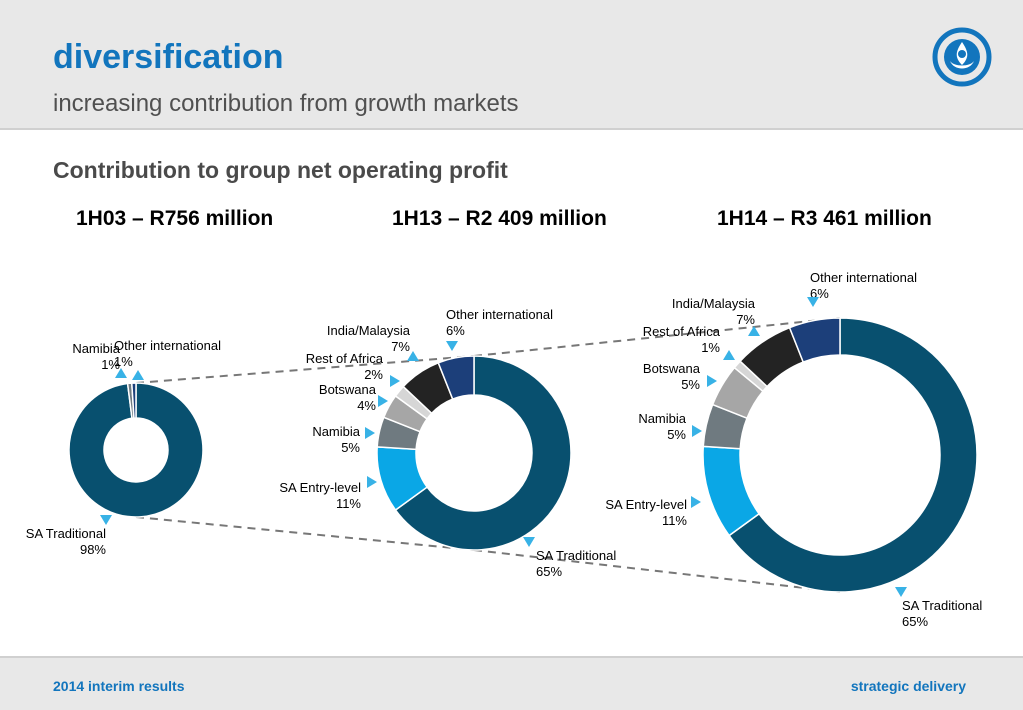  I want to click on slice-value-botswana: 4%, so click(366, 405).